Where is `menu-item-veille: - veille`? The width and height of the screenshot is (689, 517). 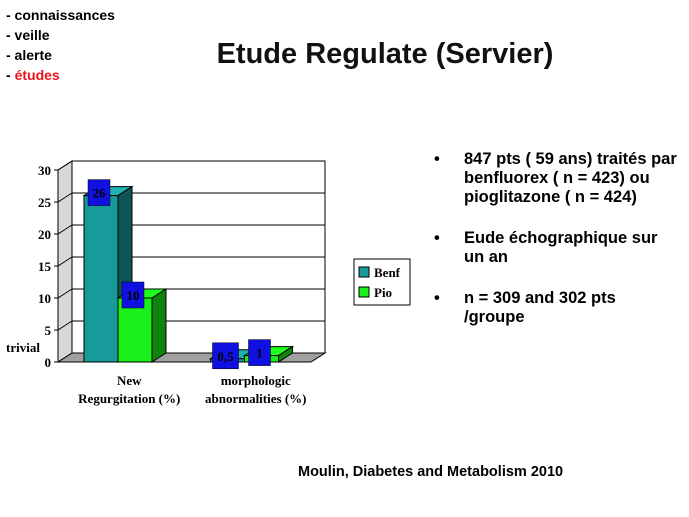 menu-item-veille: - veille is located at coordinates (28, 35).